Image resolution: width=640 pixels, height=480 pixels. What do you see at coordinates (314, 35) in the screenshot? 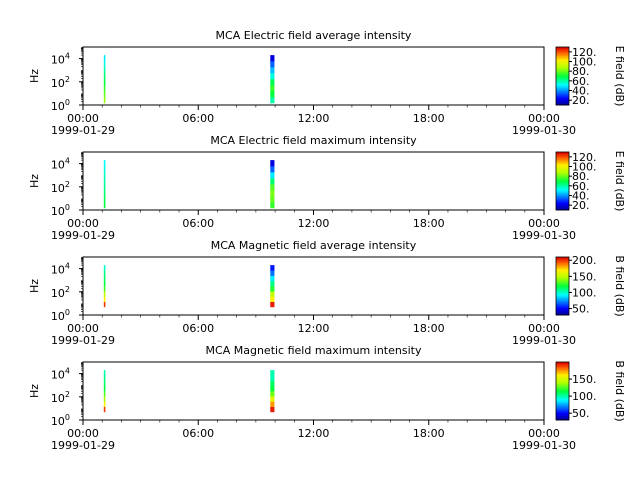
I see `panel-title: MCA Electric field average intensity` at bounding box center [314, 35].